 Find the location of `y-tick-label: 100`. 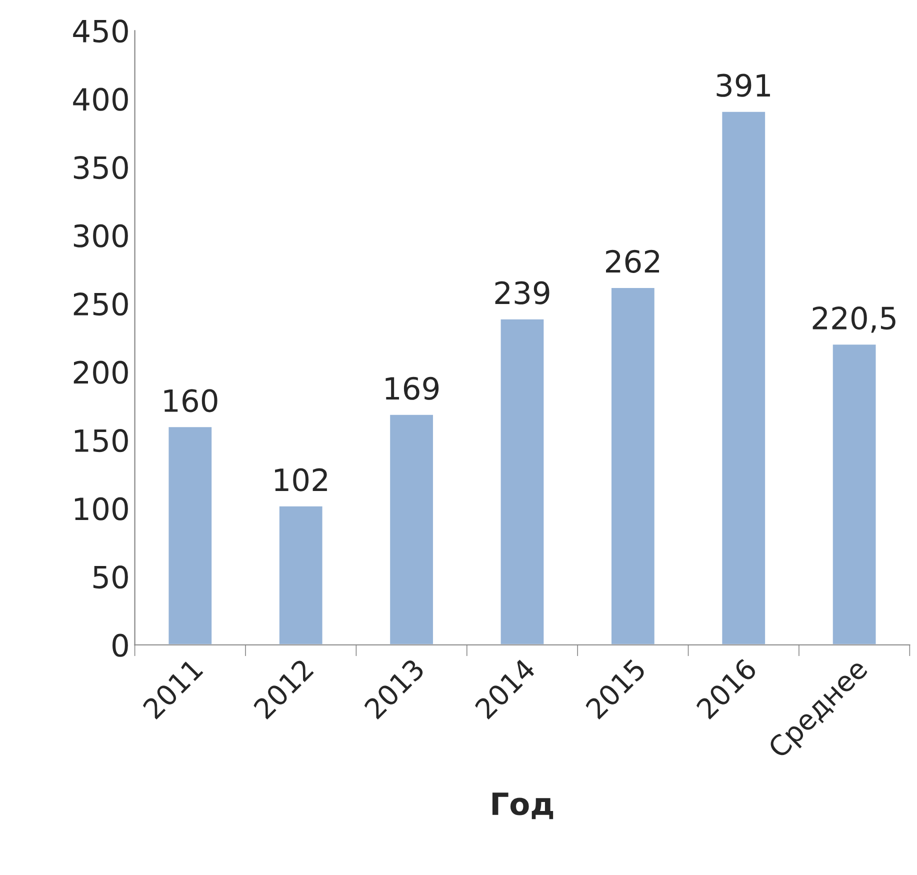

y-tick-label: 100 is located at coordinates (101, 508).